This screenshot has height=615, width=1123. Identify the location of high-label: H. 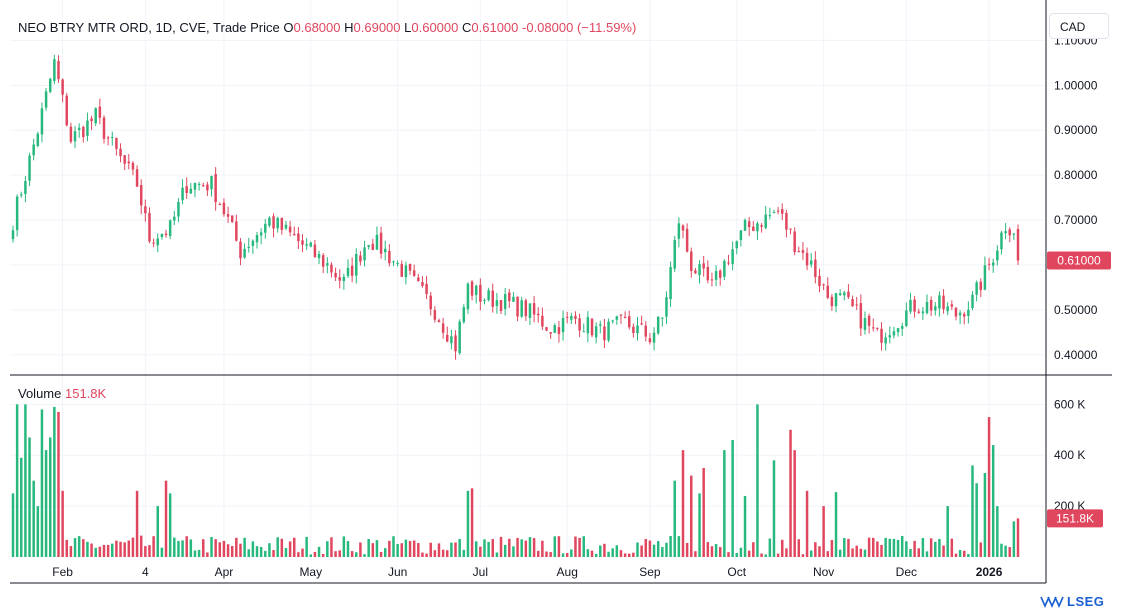
(349, 27).